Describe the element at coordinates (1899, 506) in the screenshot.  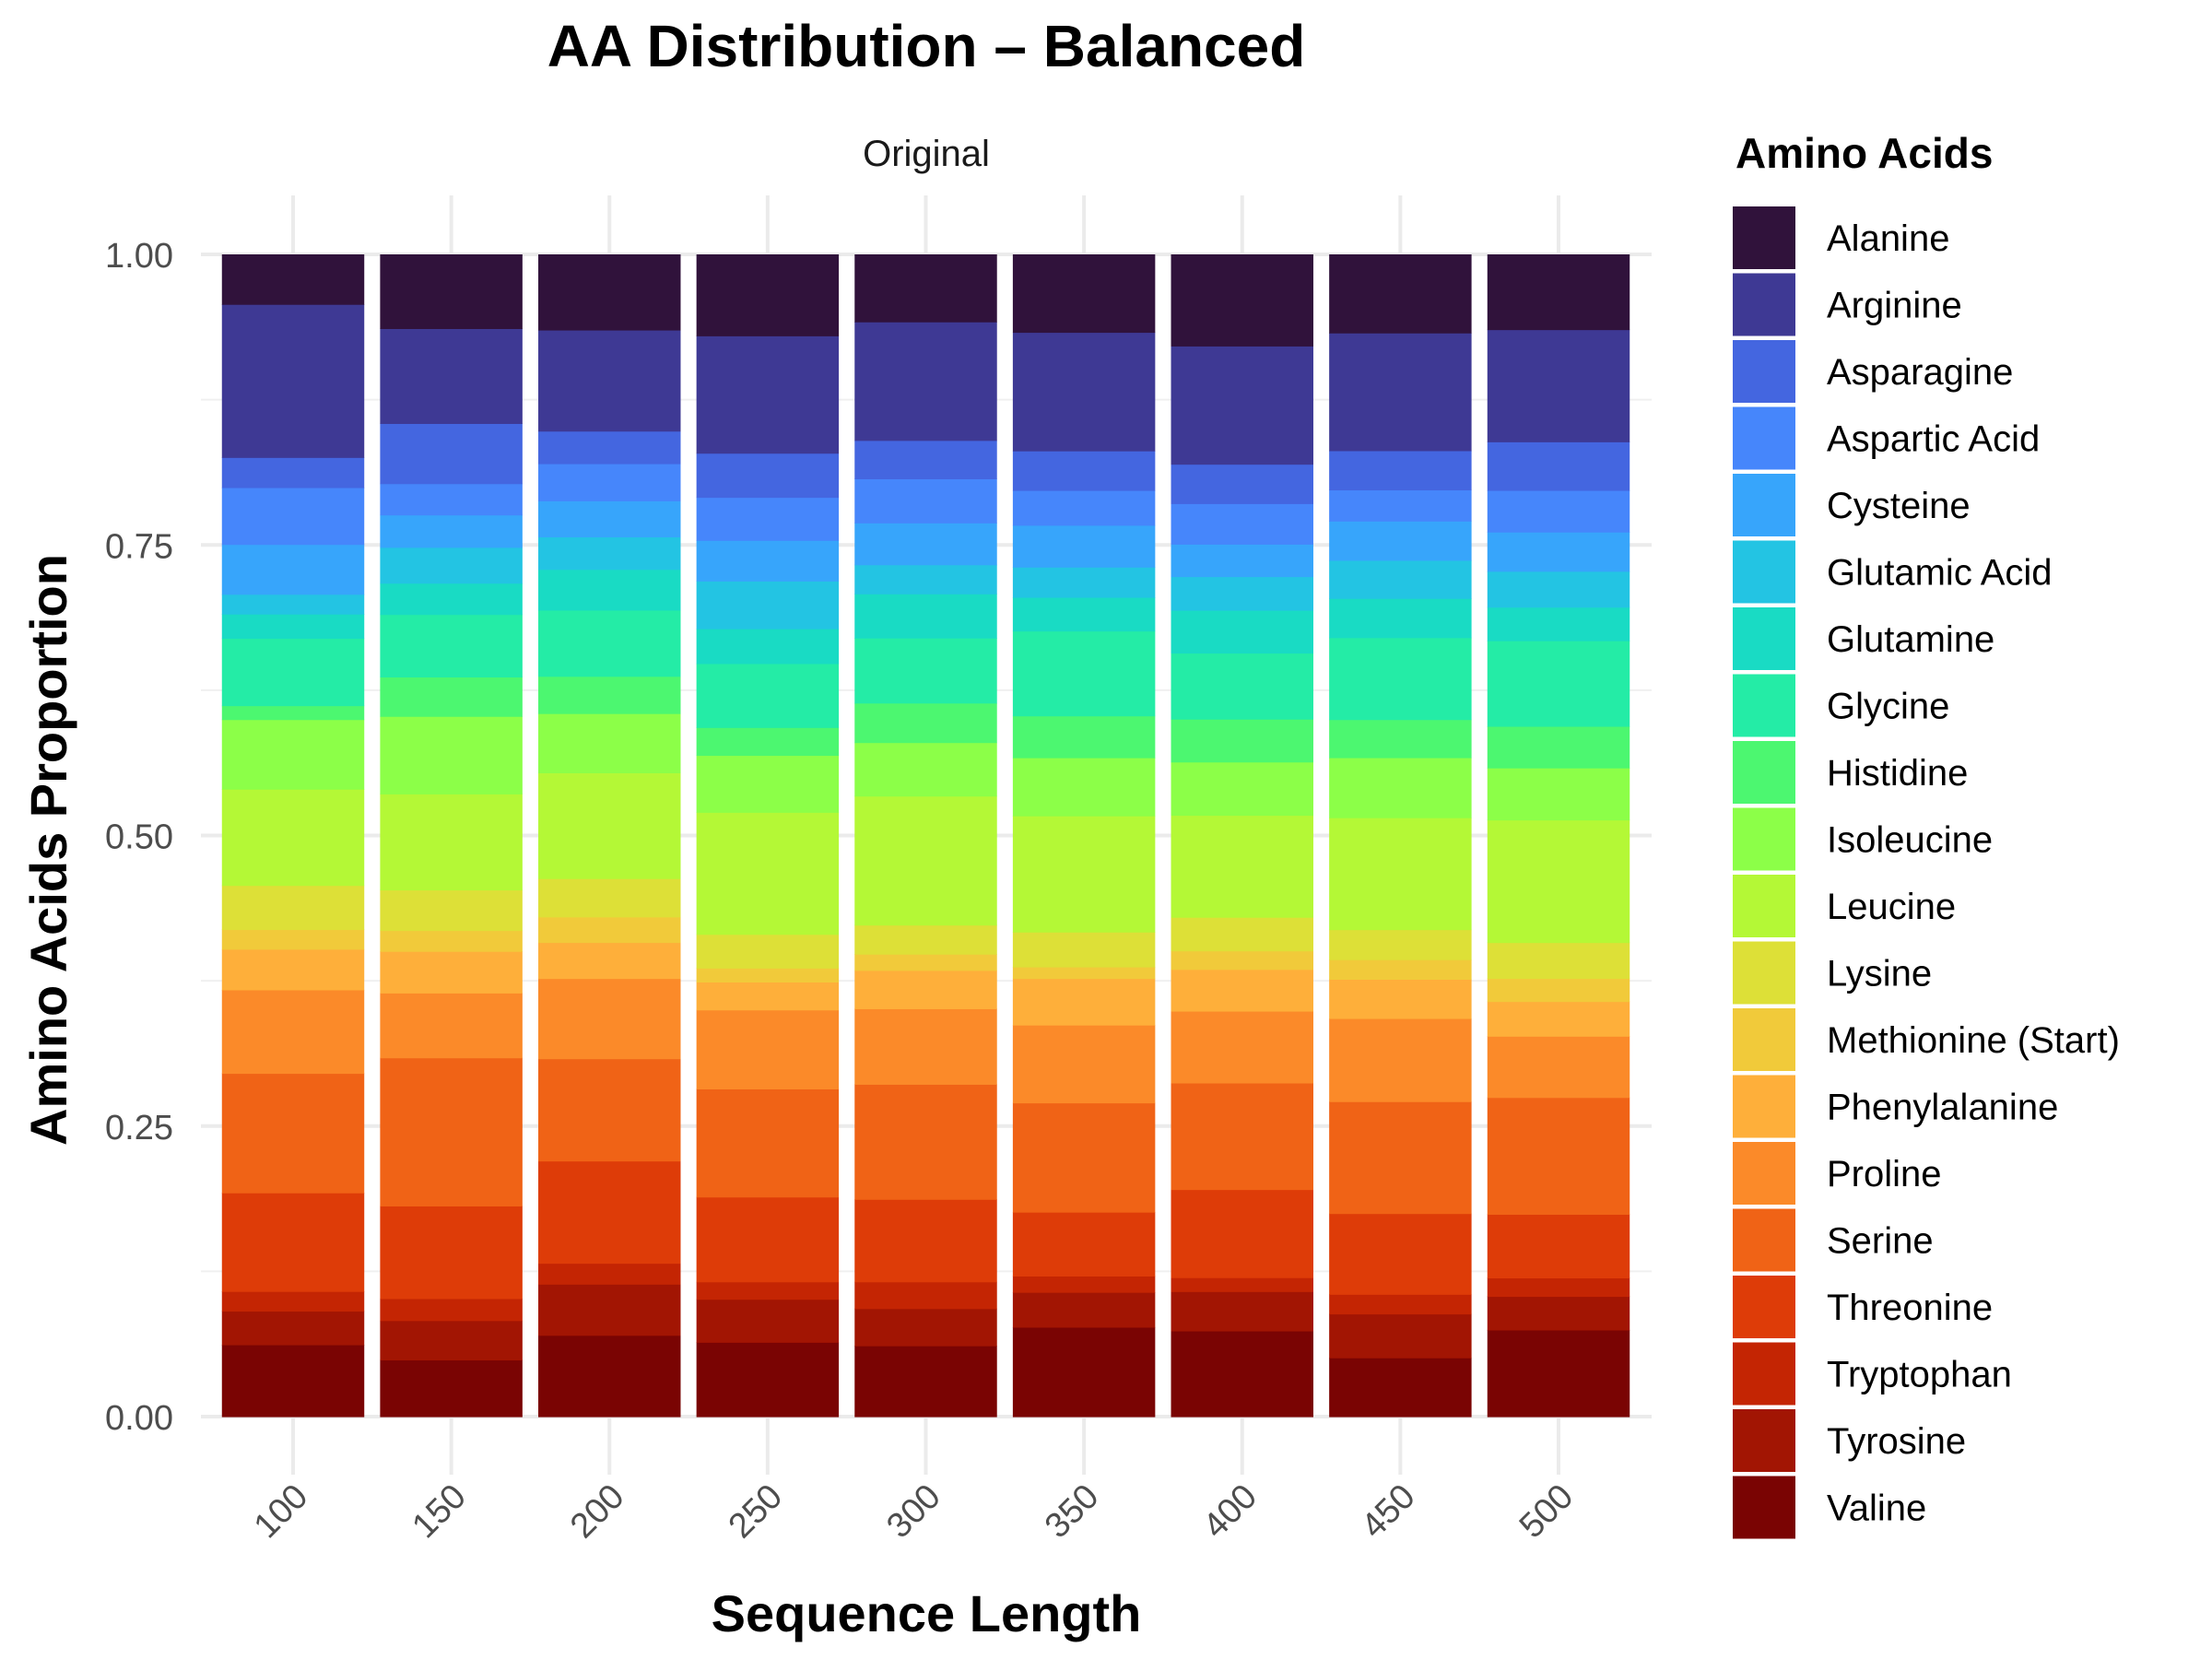
I see `legend-label: Cysteine` at that location.